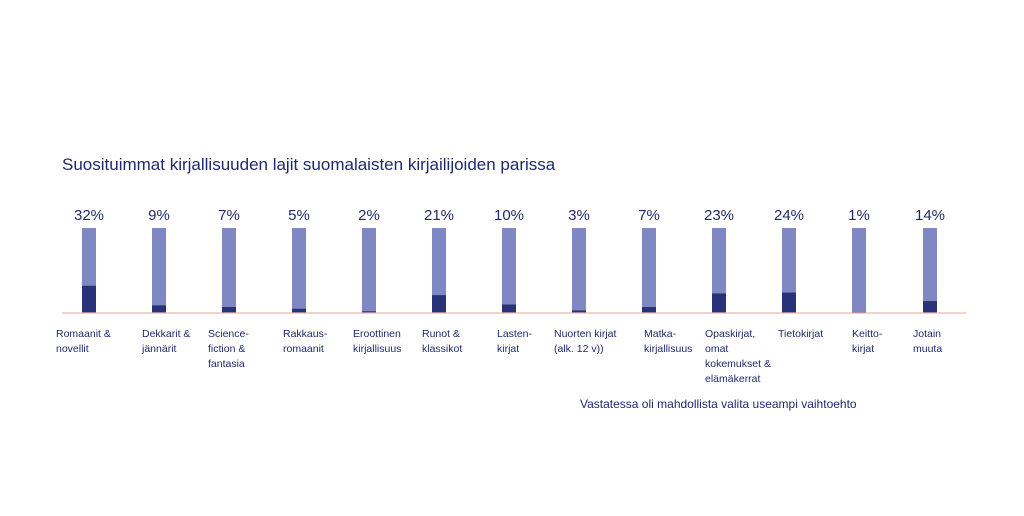 This screenshot has height=516, width=1024. Describe the element at coordinates (789, 215) in the screenshot. I see `data-label: 24%` at that location.